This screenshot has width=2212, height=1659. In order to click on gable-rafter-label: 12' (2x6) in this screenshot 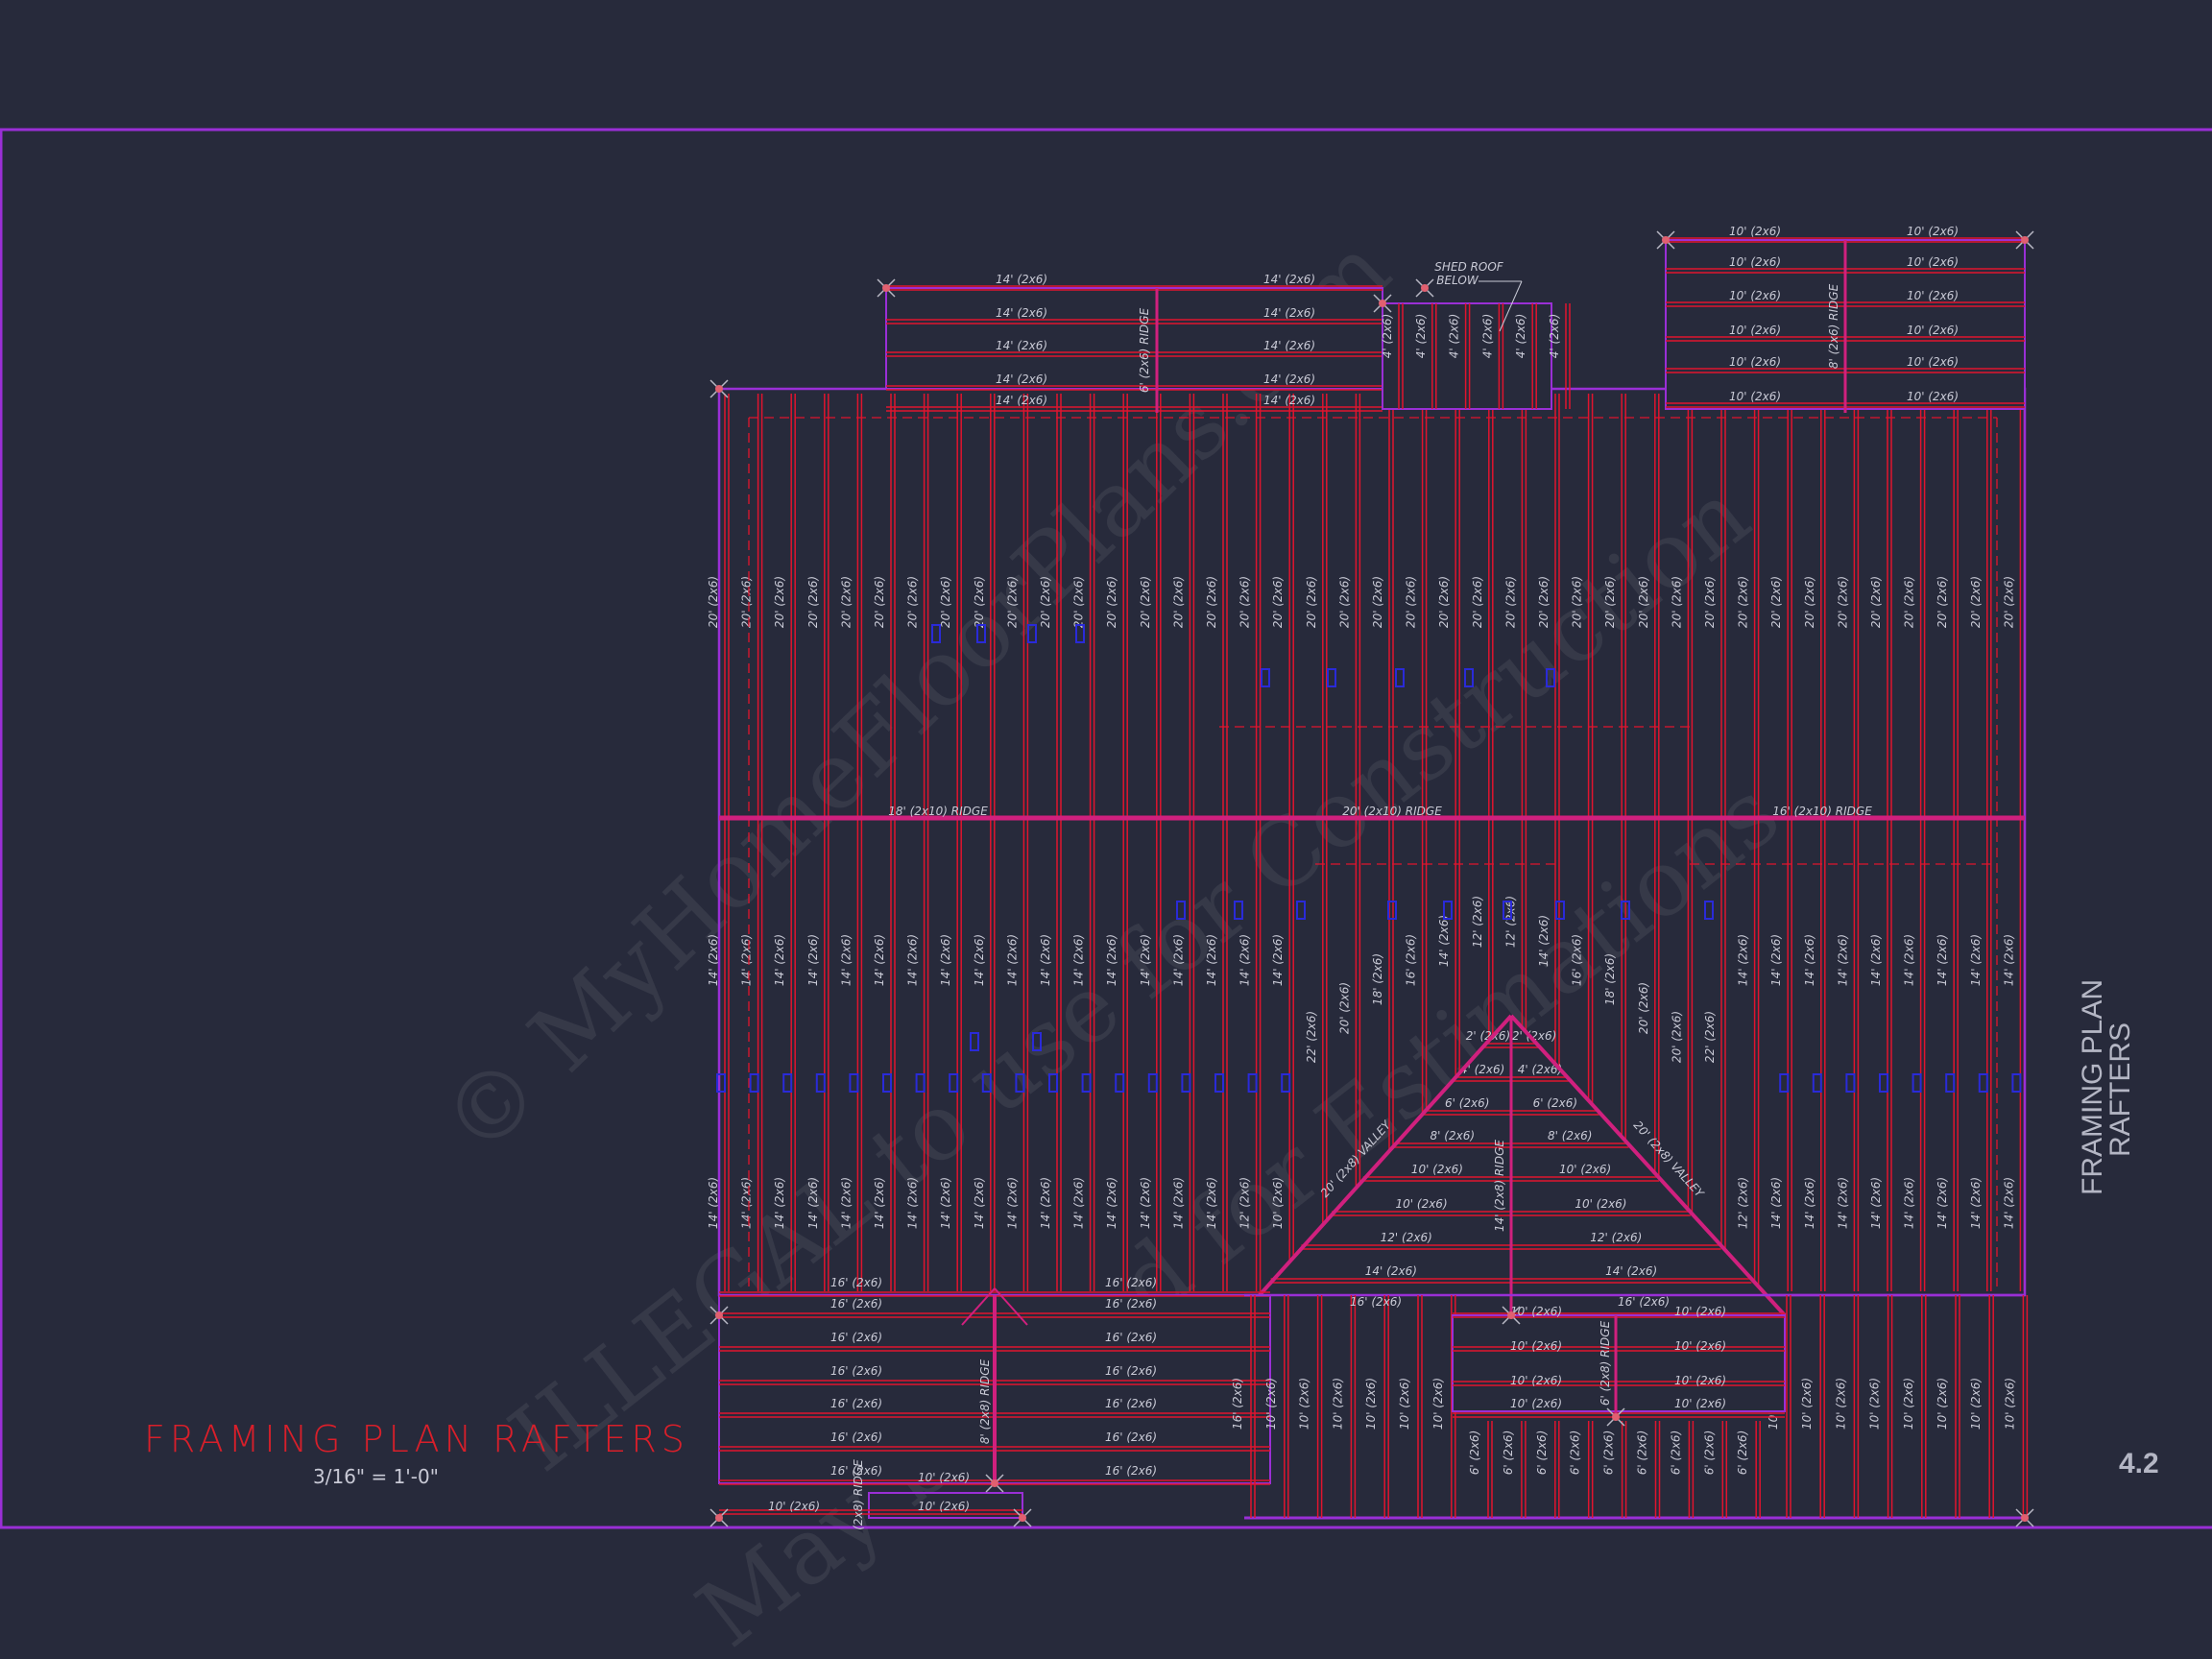, I will do `click(1406, 1237)`.